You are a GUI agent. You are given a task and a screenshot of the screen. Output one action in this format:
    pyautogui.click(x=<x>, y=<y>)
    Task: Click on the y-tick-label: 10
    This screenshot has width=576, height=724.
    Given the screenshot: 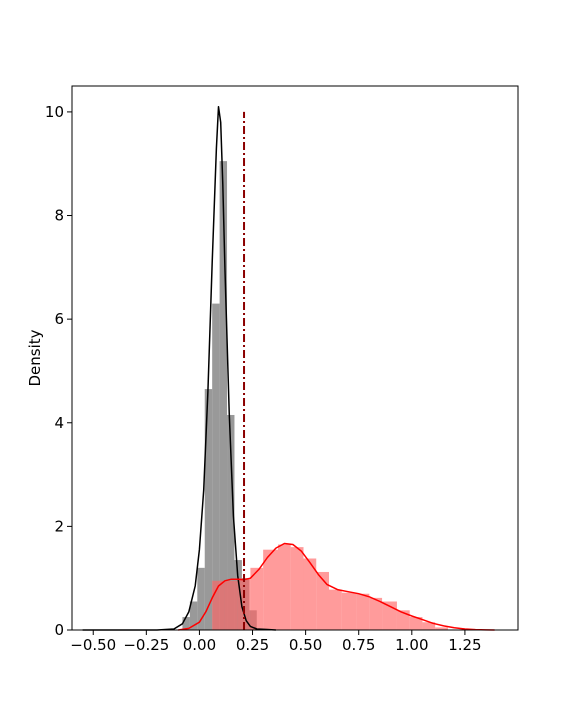 What is the action you would take?
    pyautogui.click(x=54, y=112)
    